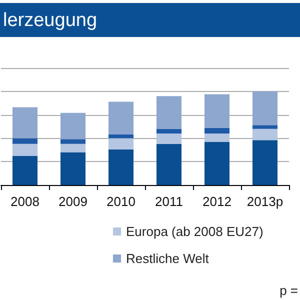  Describe the element at coordinates (121, 201) in the screenshot. I see `x-tick-label: 2010` at that location.